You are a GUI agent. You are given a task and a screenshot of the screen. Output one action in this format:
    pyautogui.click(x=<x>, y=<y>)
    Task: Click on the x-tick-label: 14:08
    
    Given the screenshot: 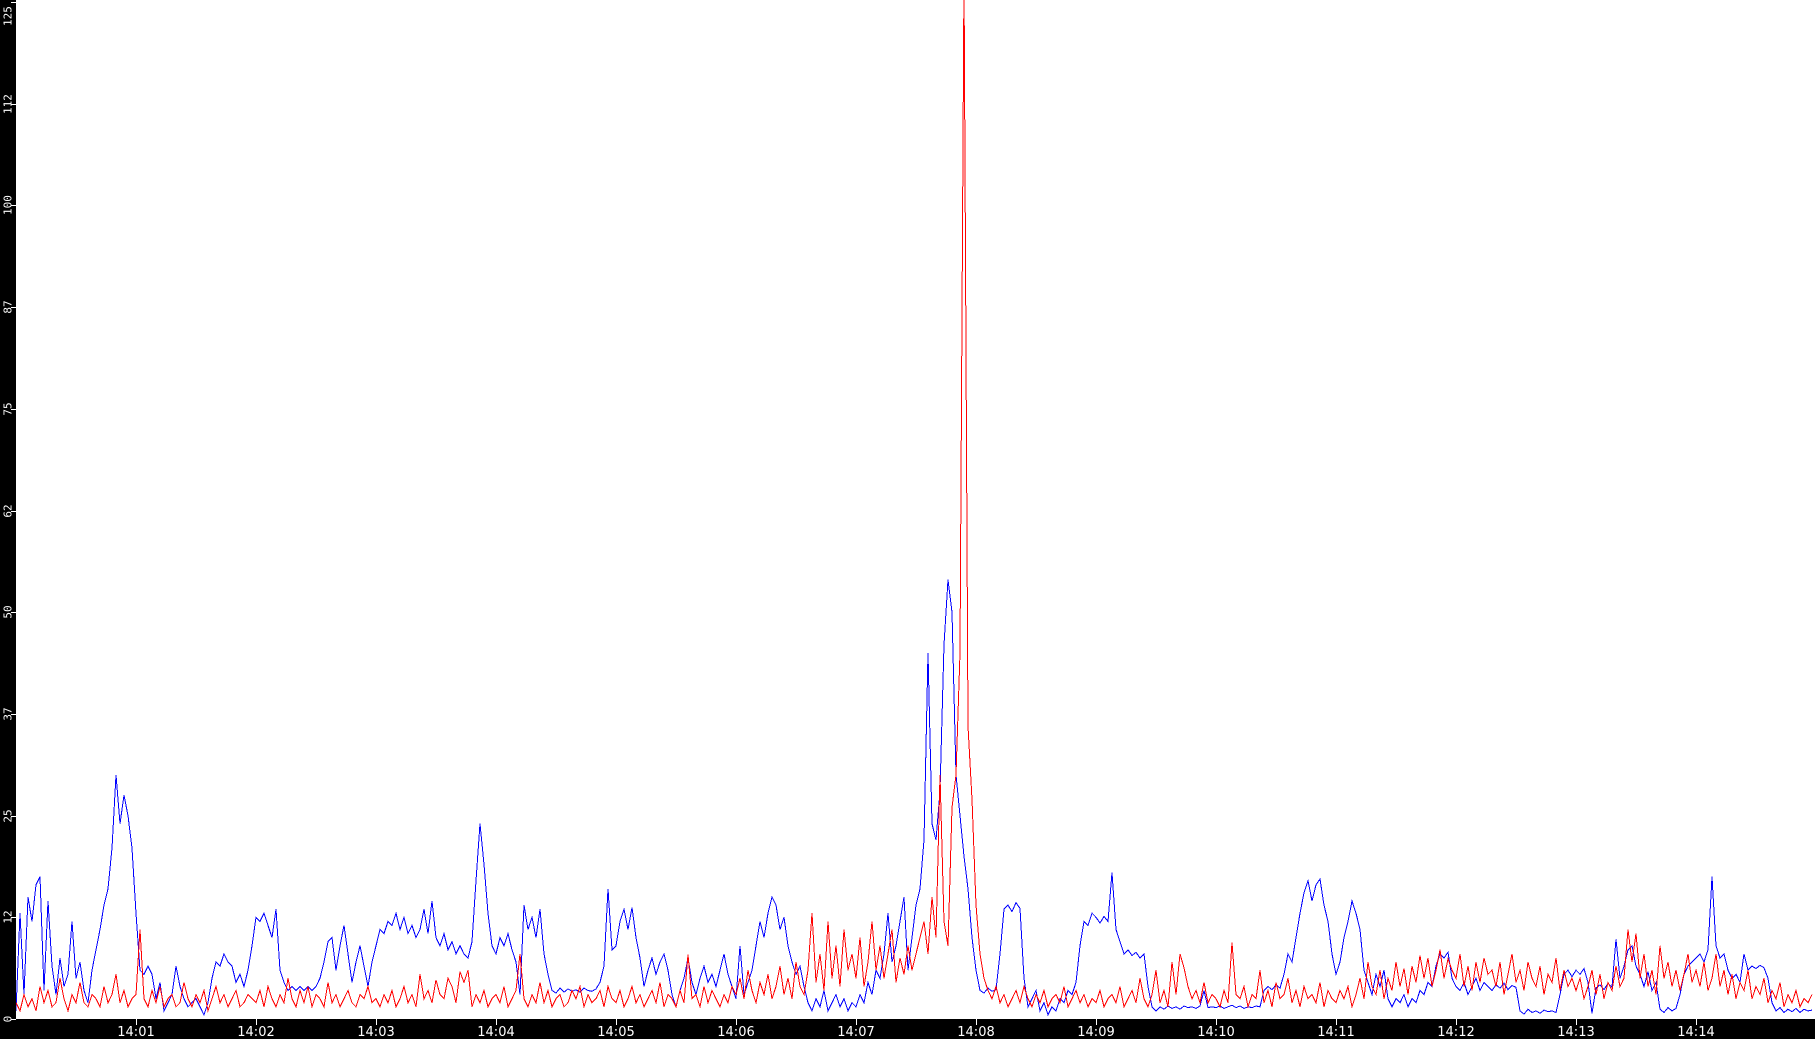 What is the action you would take?
    pyautogui.click(x=976, y=1032)
    